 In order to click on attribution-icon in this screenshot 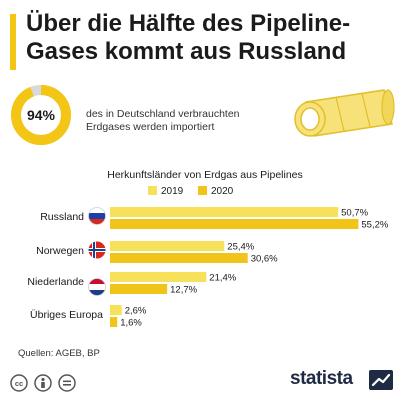, I will do `click(43, 383)`.